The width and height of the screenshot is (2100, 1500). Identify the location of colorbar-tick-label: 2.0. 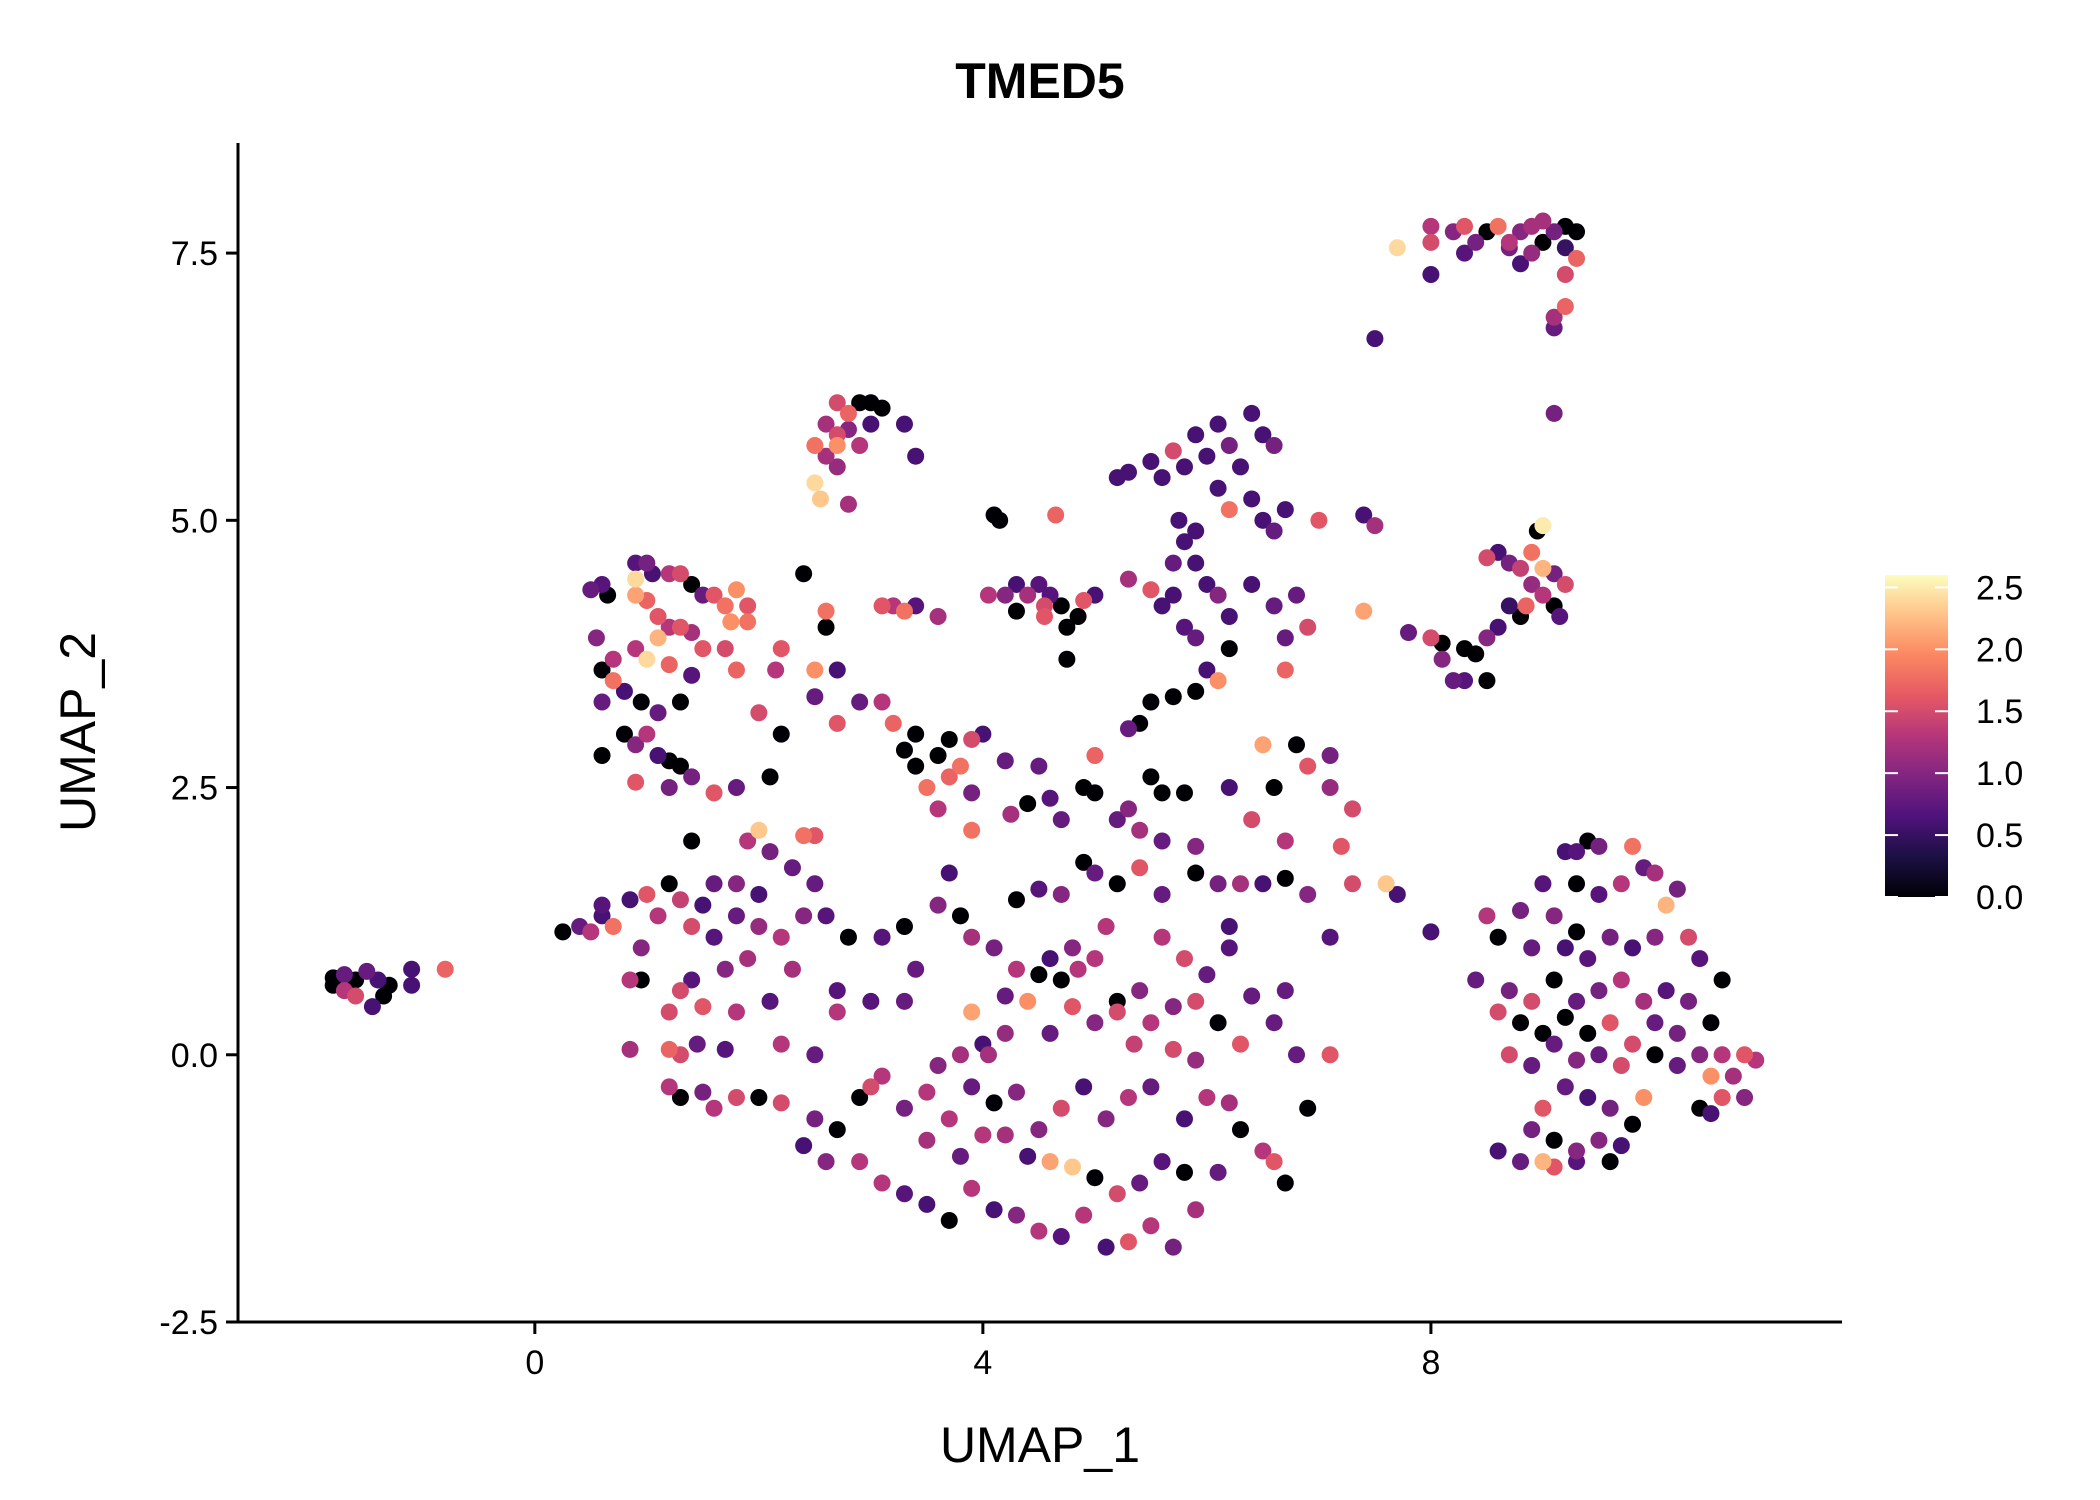
(1999, 650).